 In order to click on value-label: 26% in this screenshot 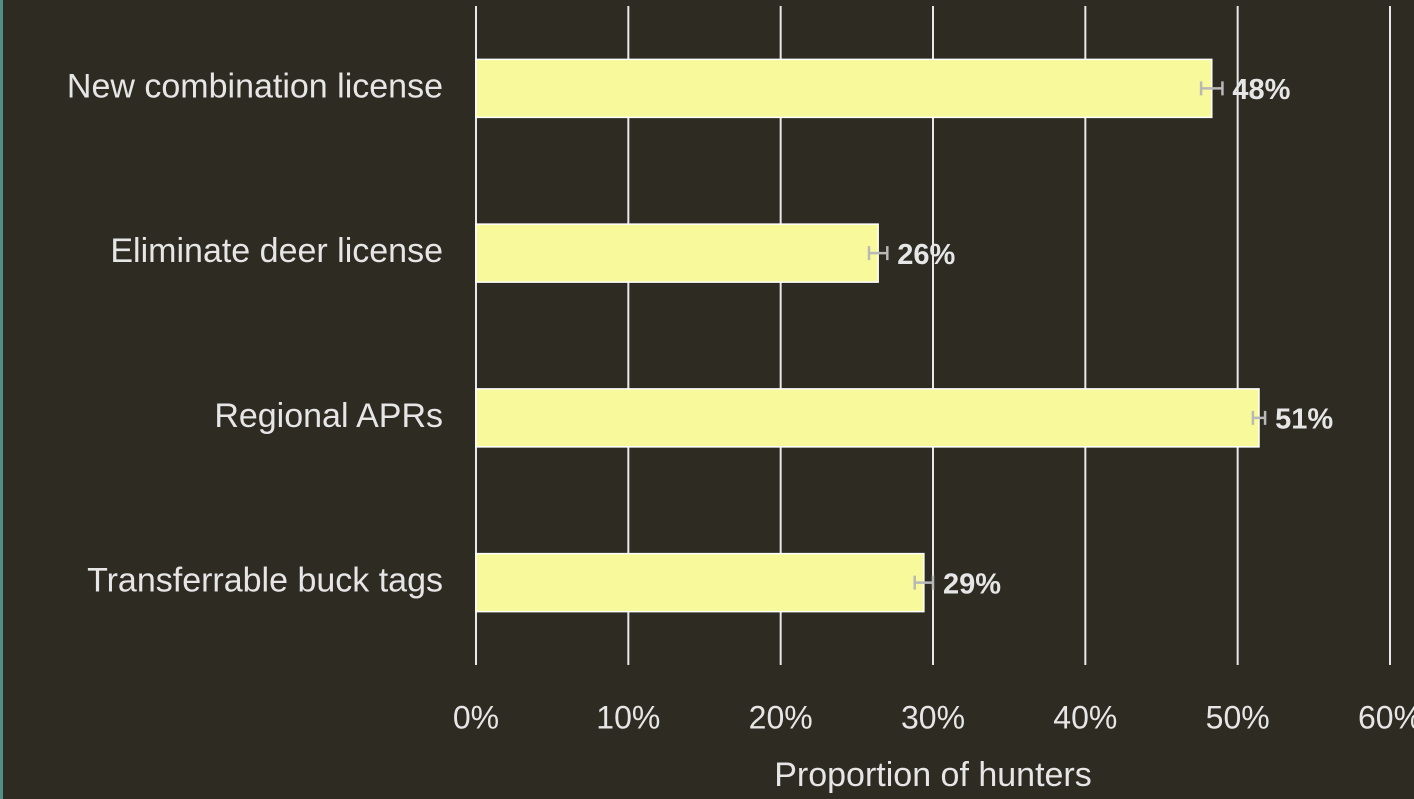, I will do `click(926, 255)`.